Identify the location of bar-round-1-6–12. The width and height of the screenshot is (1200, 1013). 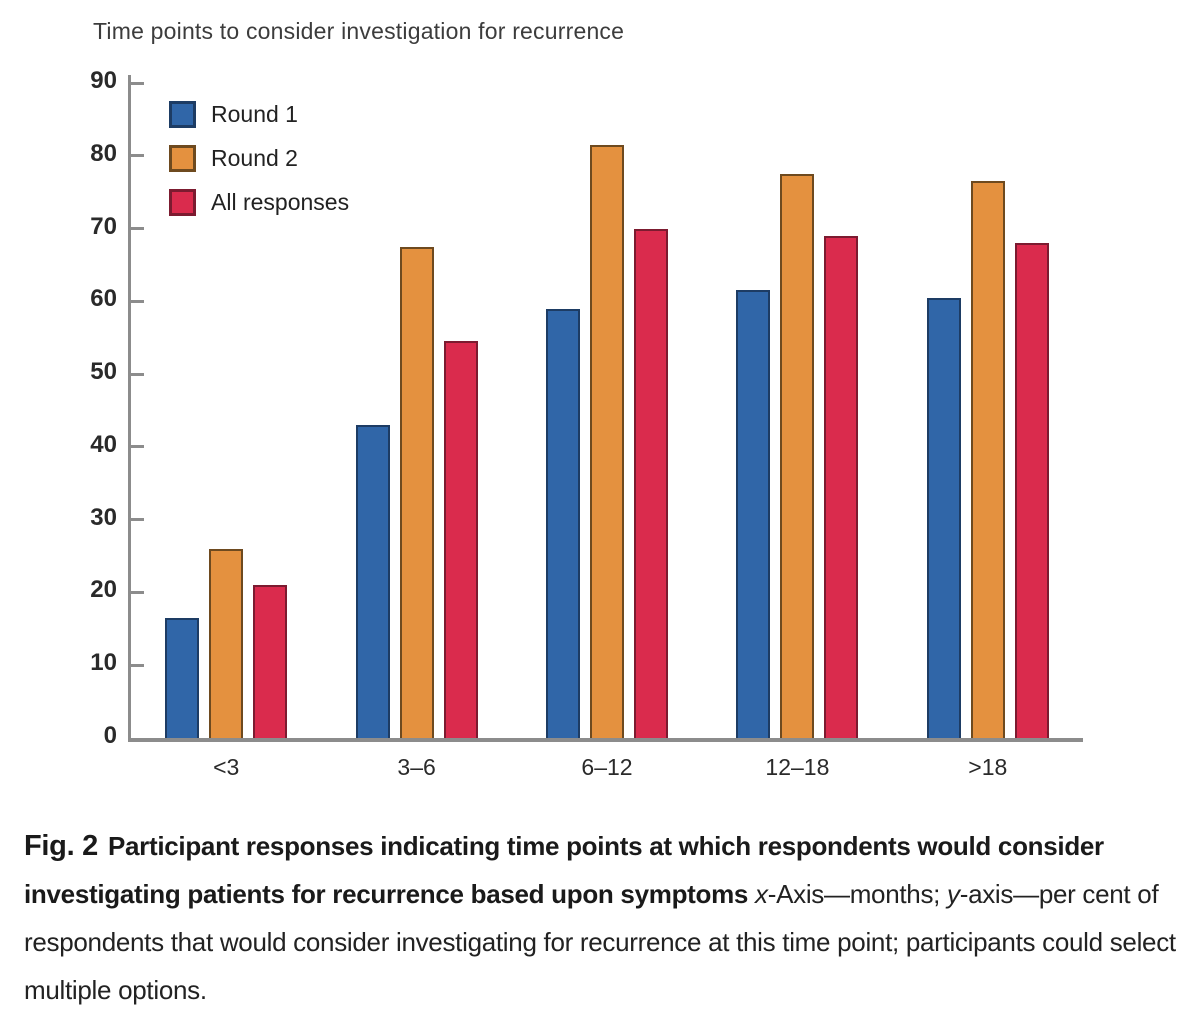
(562, 523).